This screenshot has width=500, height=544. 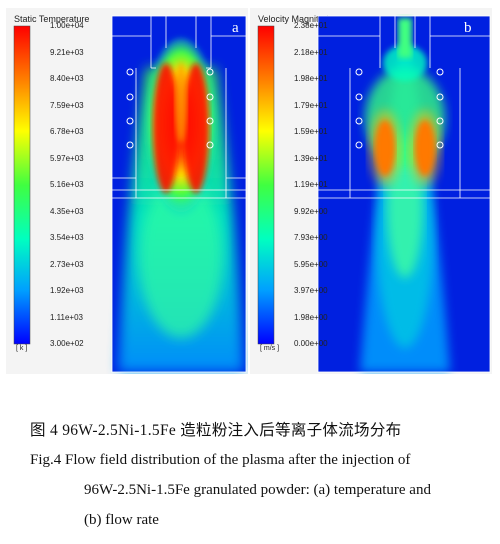 I want to click on velocity-tick-label: 1.39e+01, so click(x=311, y=158).